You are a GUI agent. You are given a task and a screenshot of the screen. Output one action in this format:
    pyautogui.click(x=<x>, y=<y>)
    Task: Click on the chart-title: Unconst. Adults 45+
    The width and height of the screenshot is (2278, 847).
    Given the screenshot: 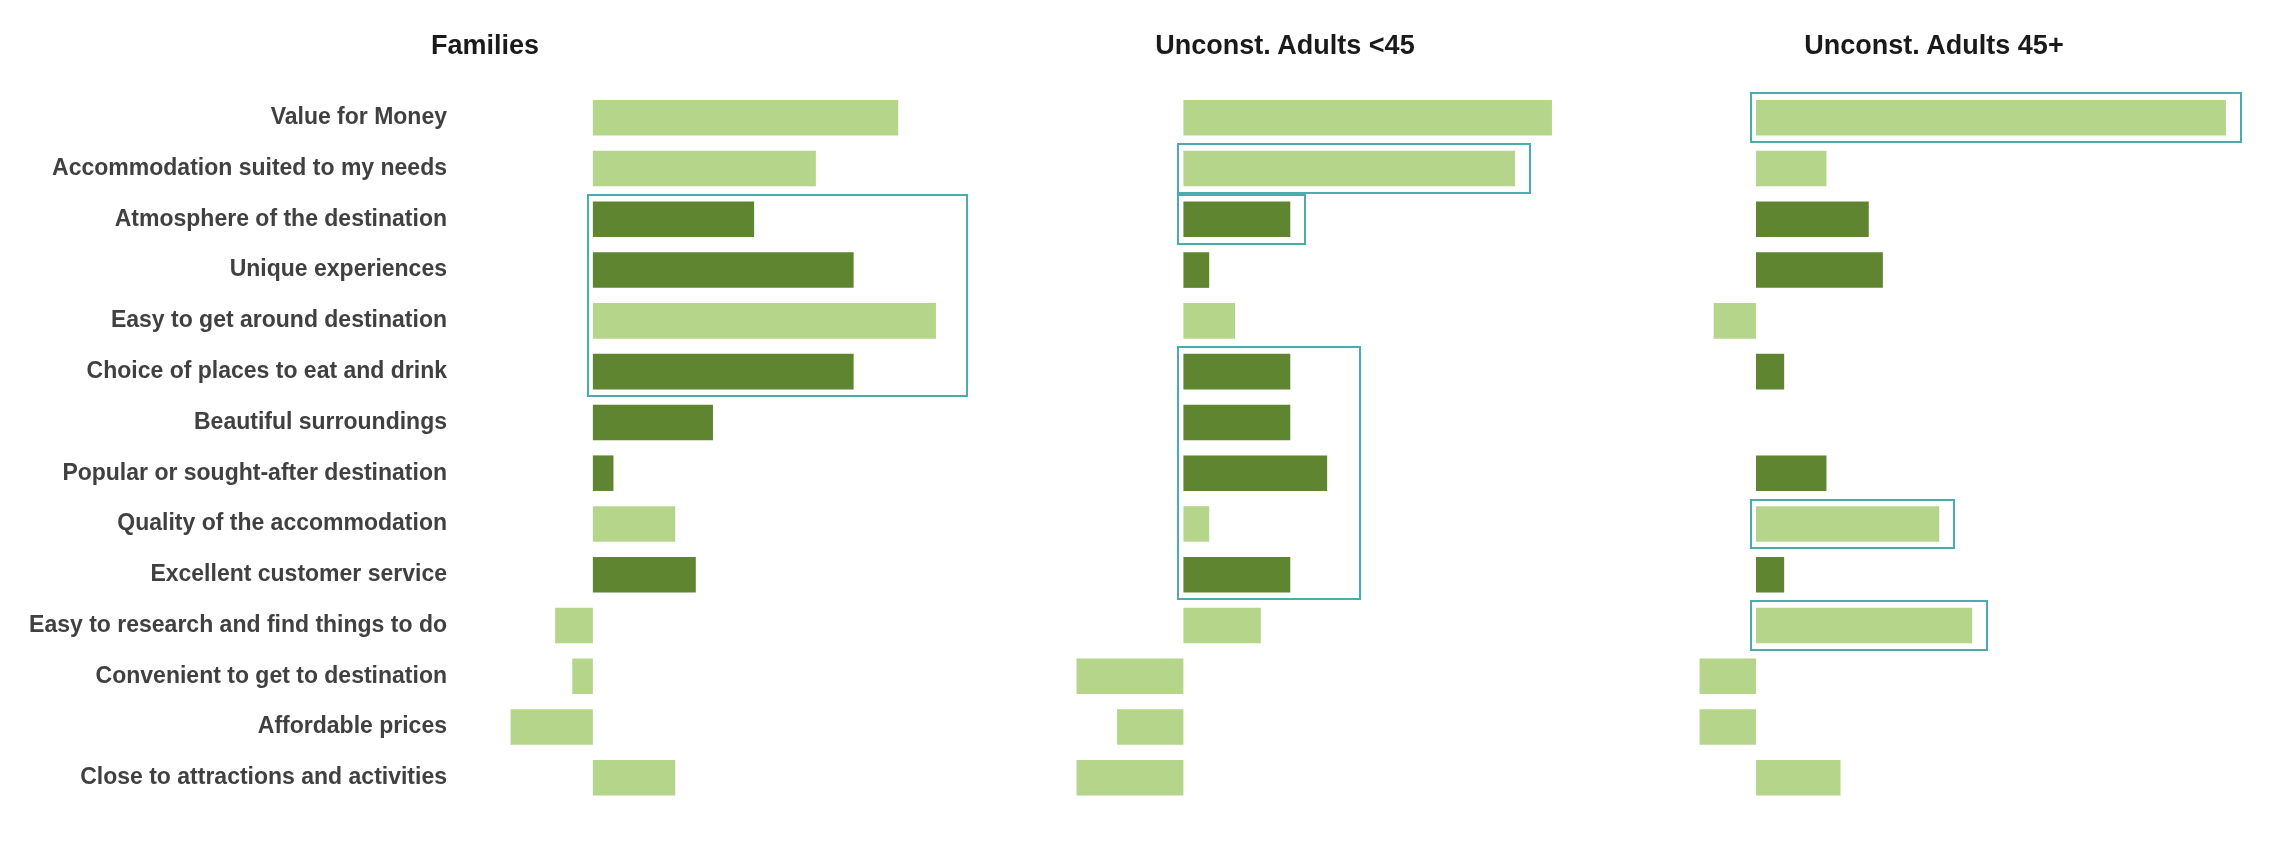 What is the action you would take?
    pyautogui.click(x=1934, y=44)
    